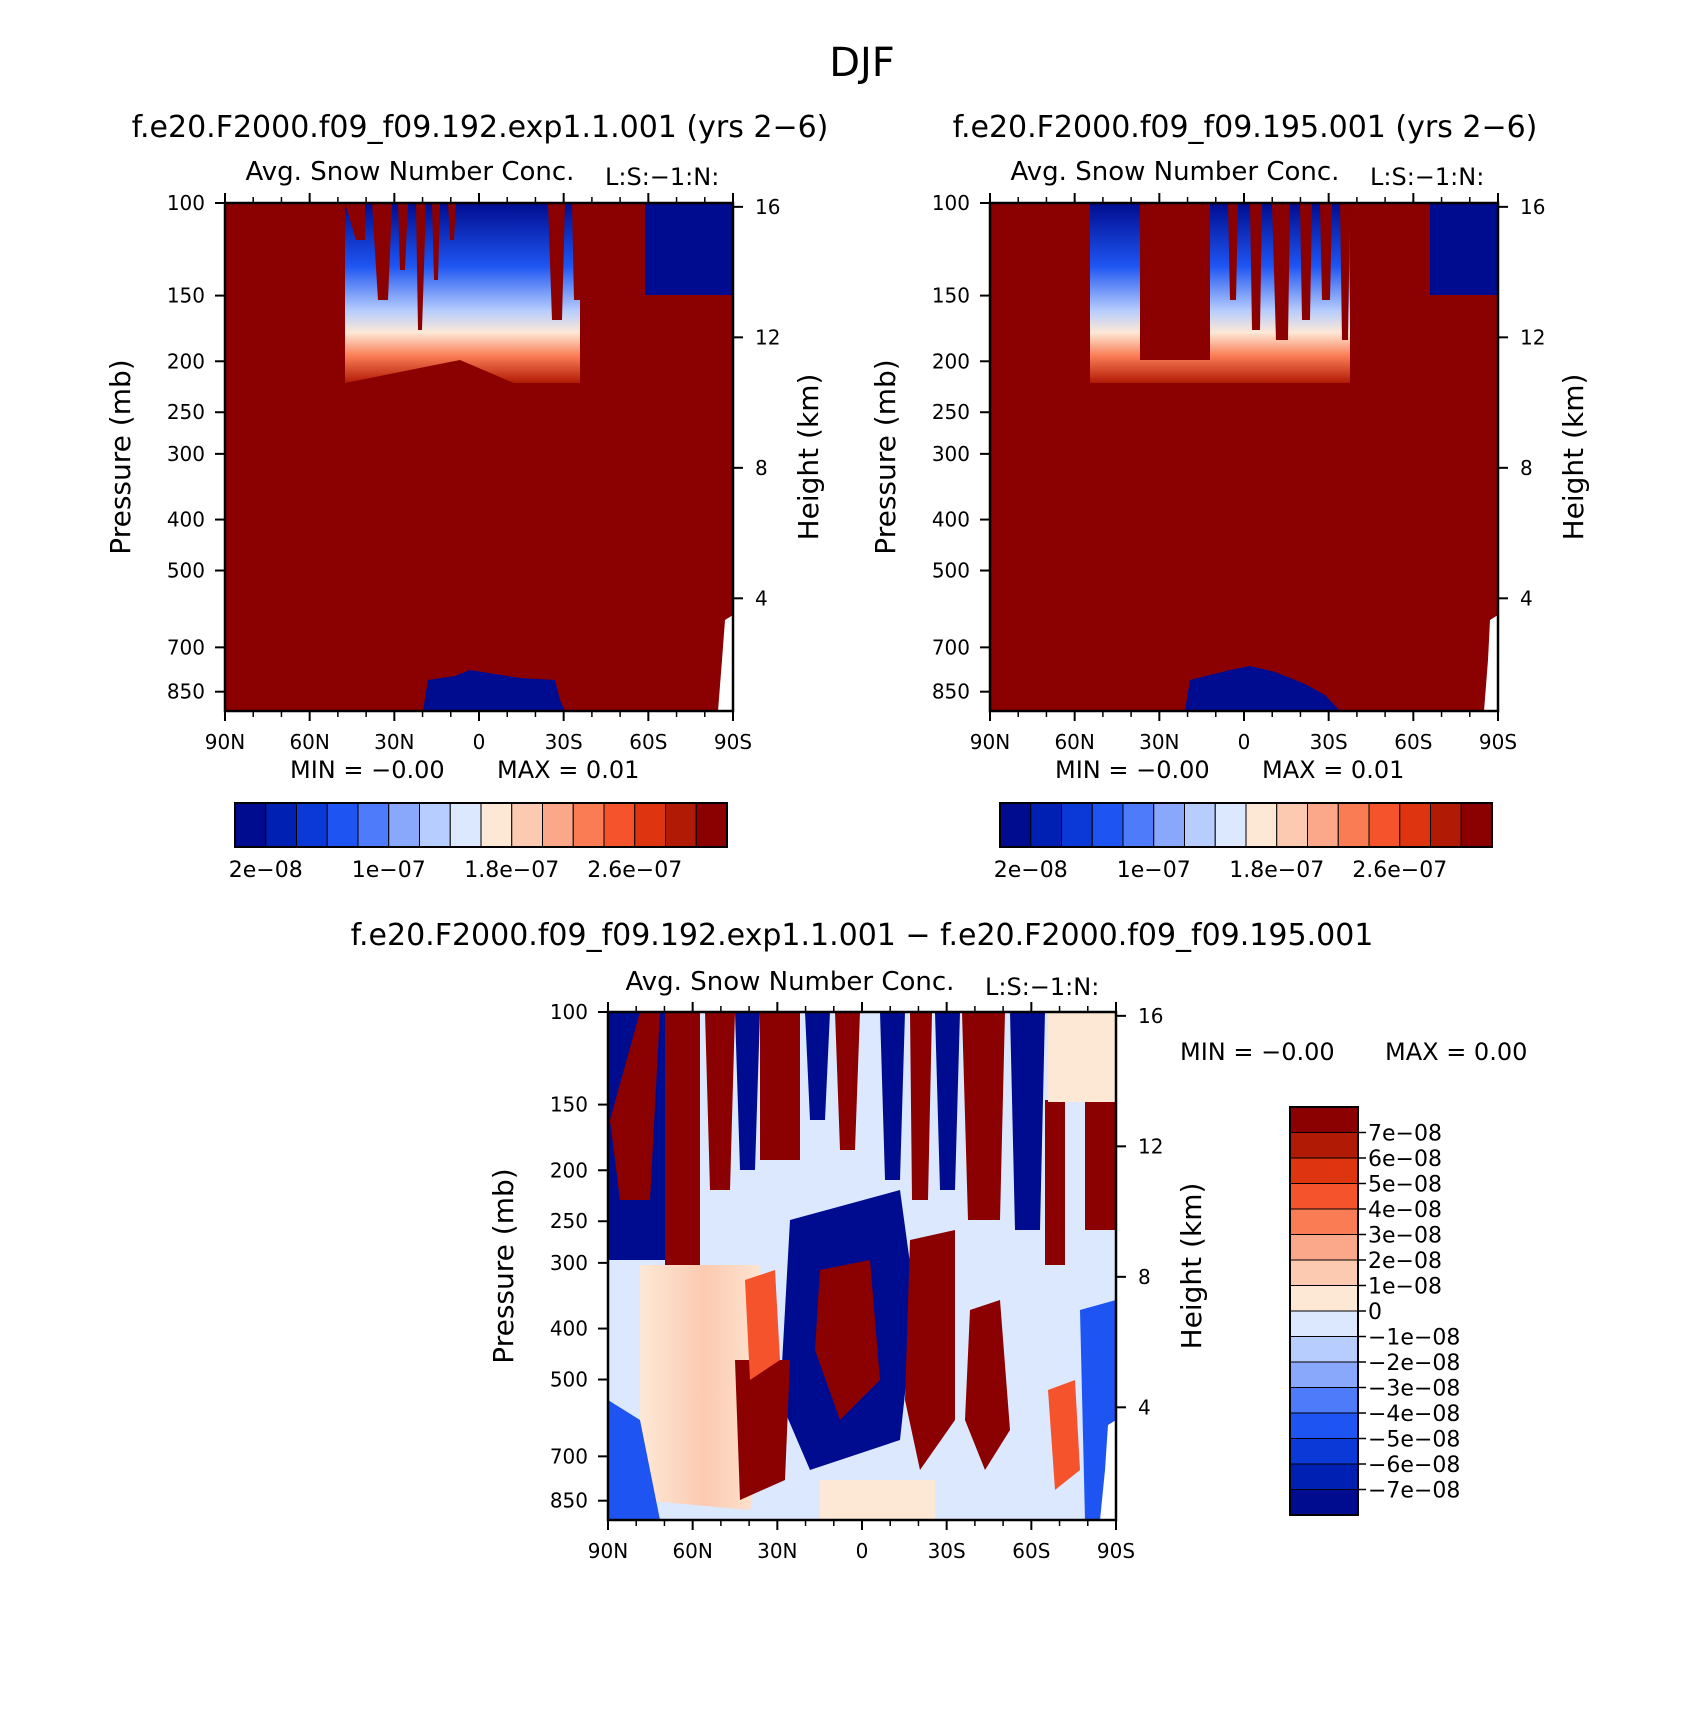 This screenshot has height=1714, width=1708. I want to click on panel_diff-colorbar-label: 0, so click(1375, 1312).